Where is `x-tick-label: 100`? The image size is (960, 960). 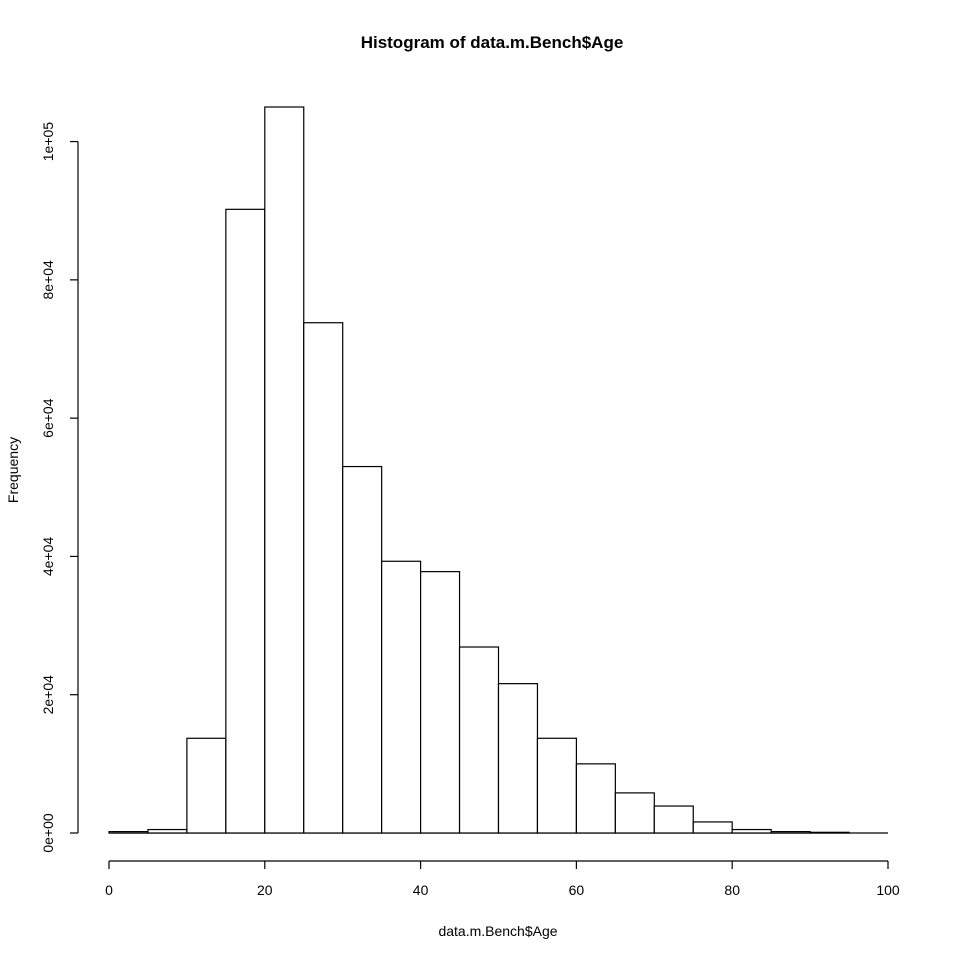
x-tick-label: 100 is located at coordinates (888, 890).